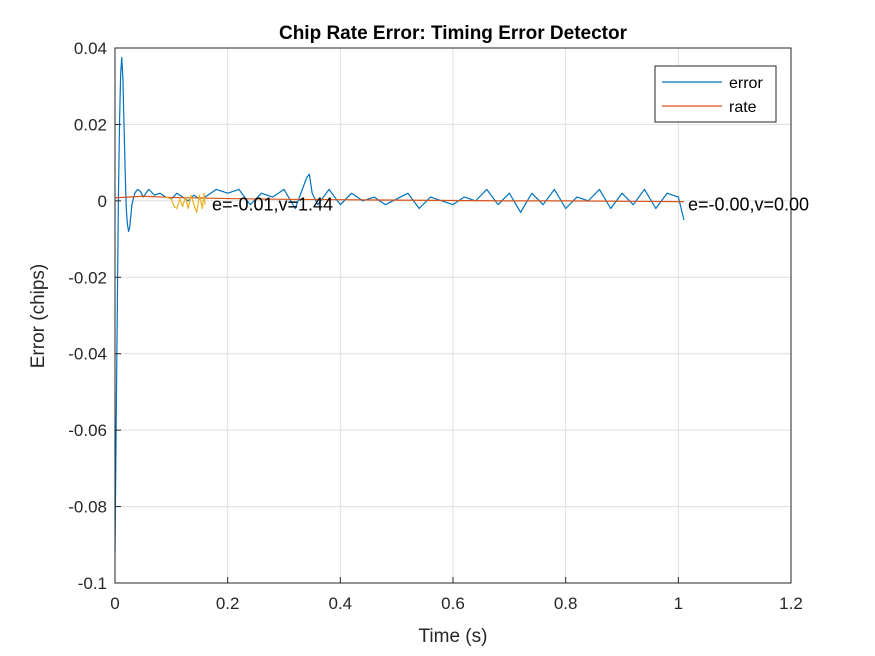 This screenshot has width=875, height=656. Describe the element at coordinates (453, 603) in the screenshot. I see `x-tick-label: 0.6` at that location.